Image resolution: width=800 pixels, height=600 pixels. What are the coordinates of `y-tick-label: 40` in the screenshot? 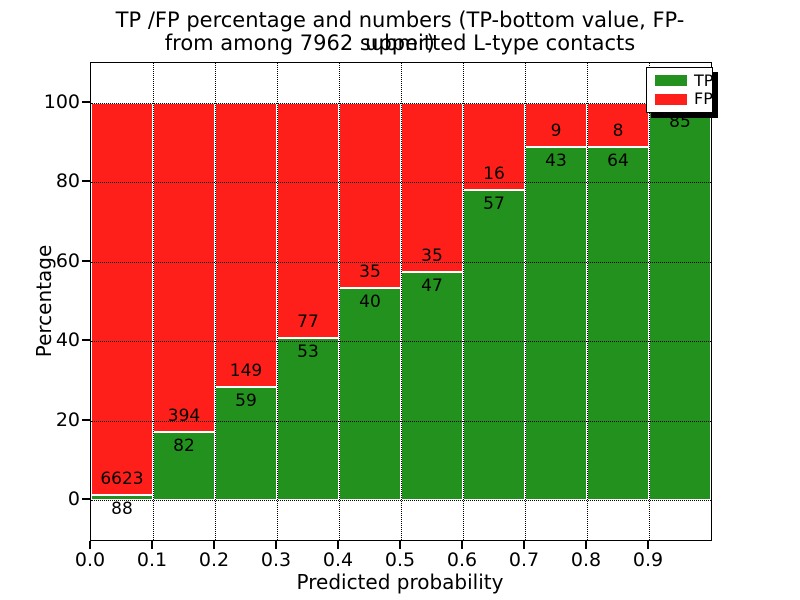 It's located at (67, 340).